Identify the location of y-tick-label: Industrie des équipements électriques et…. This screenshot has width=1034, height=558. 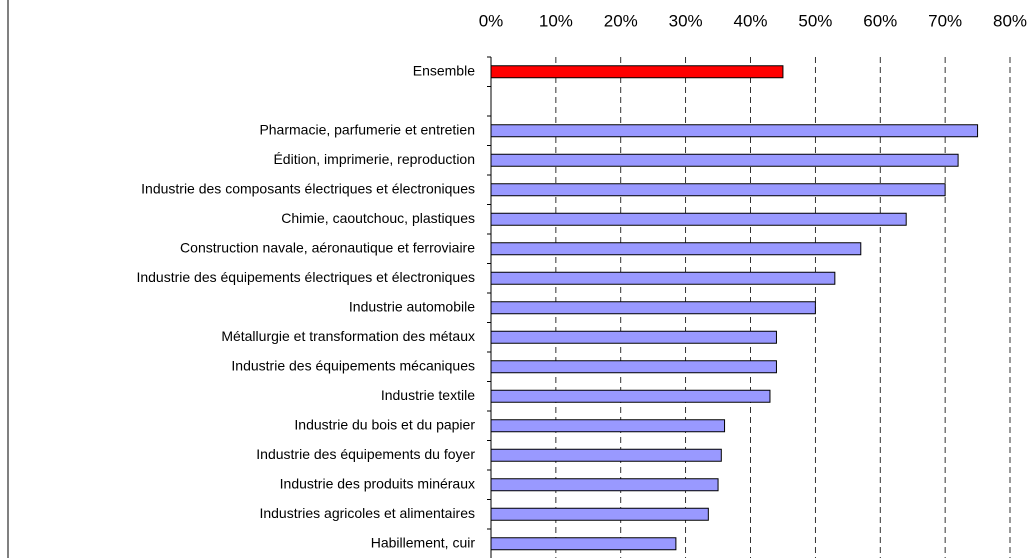
(305, 277).